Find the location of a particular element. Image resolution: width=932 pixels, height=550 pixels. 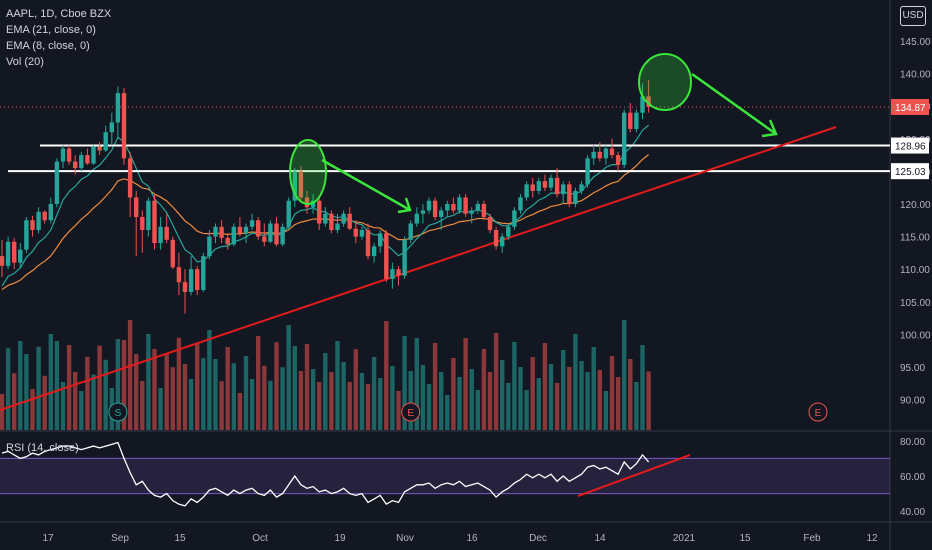

symbol-label: AAPL, 1D, Cboe BZX is located at coordinates (59, 14).